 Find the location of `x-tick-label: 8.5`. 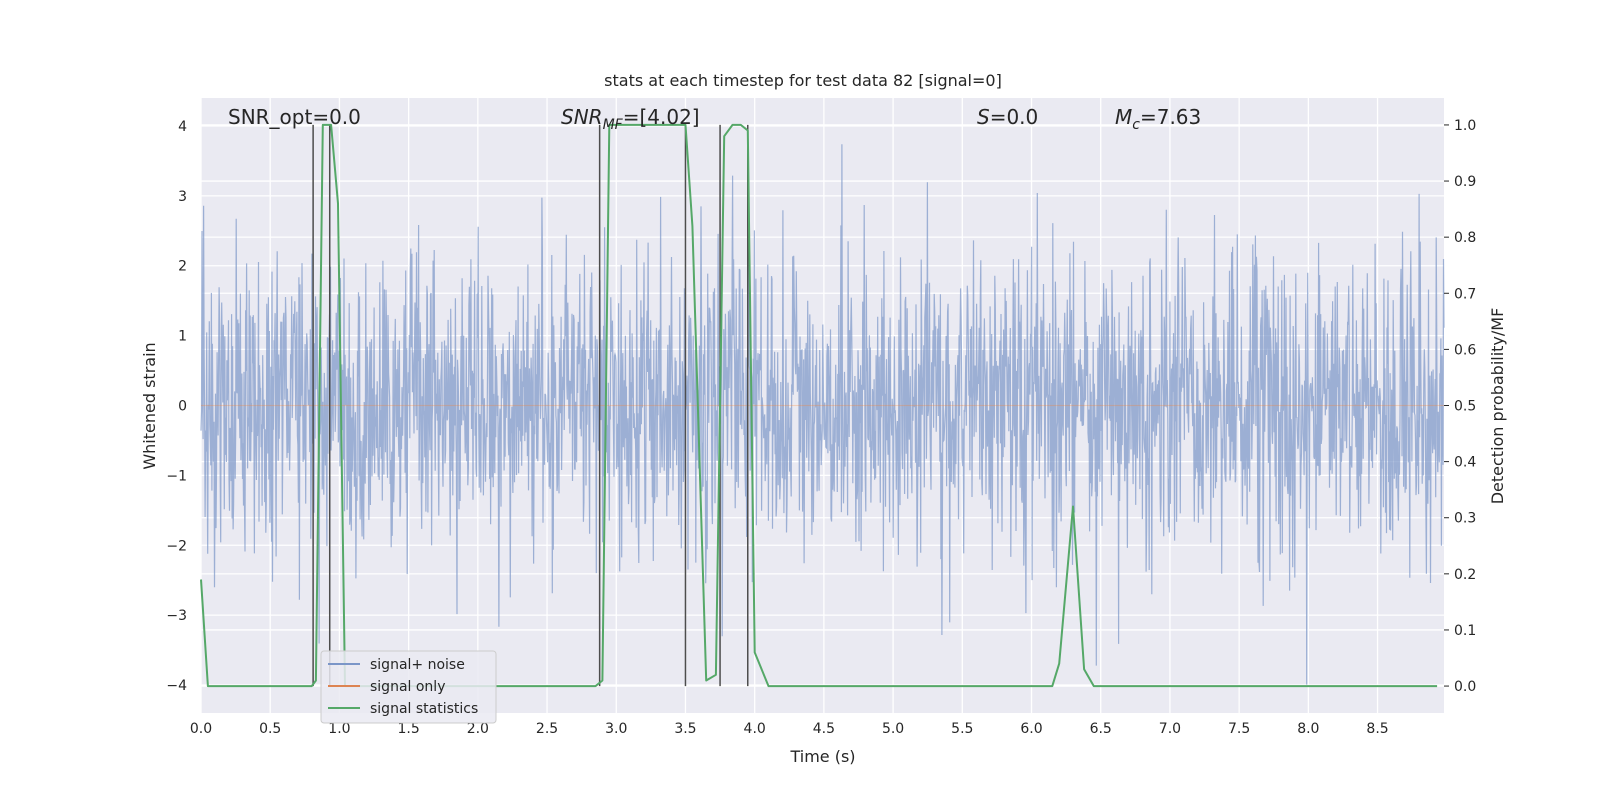

x-tick-label: 8.5 is located at coordinates (1377, 729).